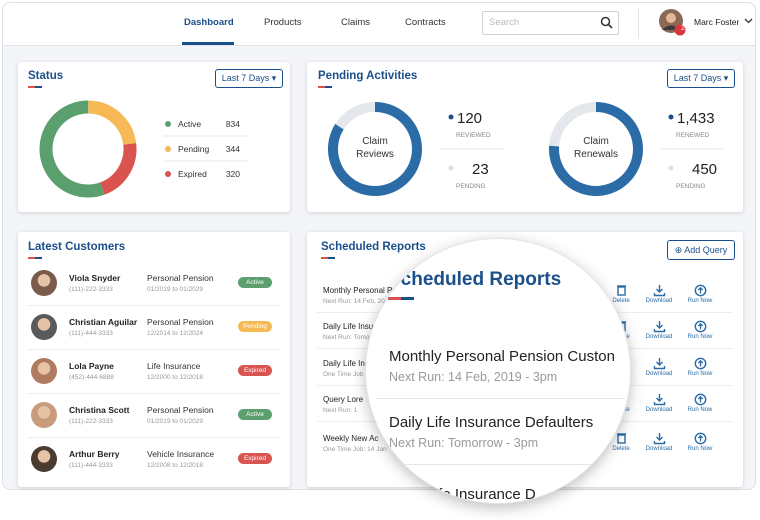  What do you see at coordinates (367, 301) in the screenshot?
I see `report-next-run: Next Run: 14 Feb, 2019 - 3pm` at bounding box center [367, 301].